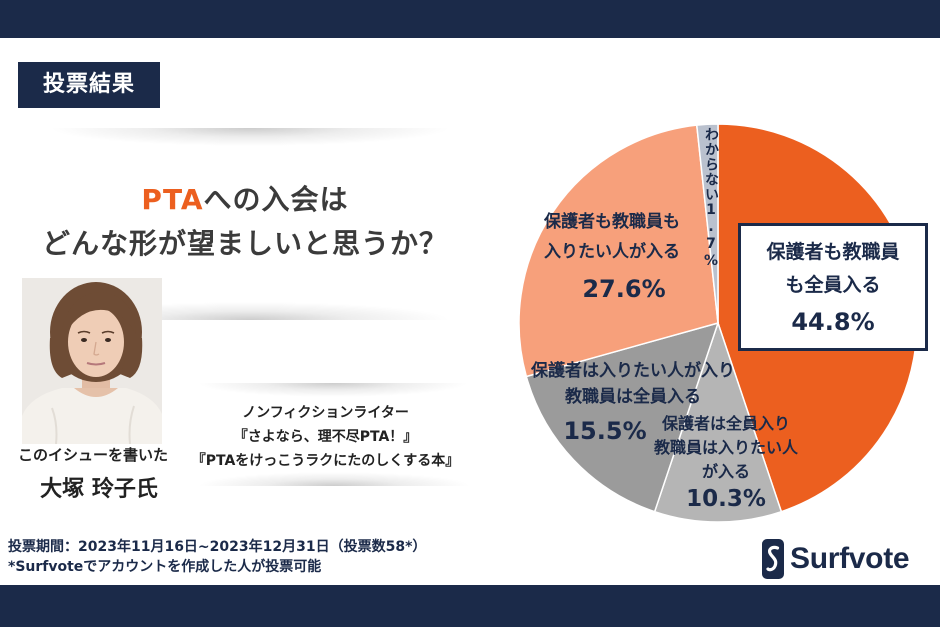  I want to click on pie-slice-dont-know, so click(707, 223).